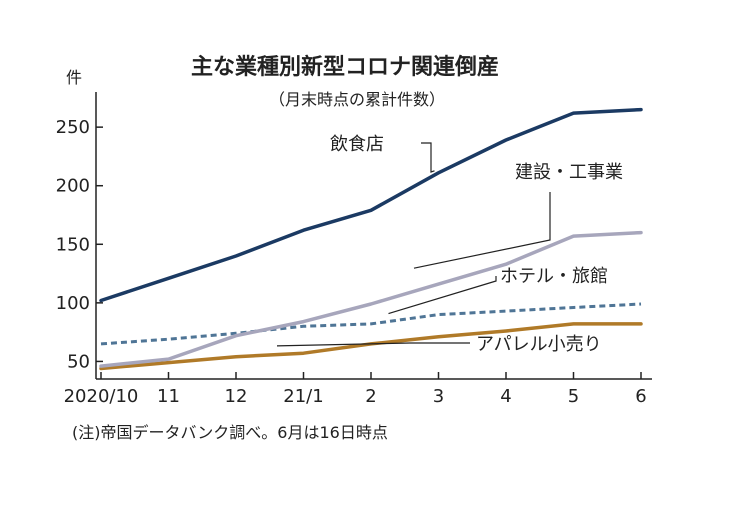 The width and height of the screenshot is (729, 507). What do you see at coordinates (168, 396) in the screenshot?
I see `x-tick-label: 11` at bounding box center [168, 396].